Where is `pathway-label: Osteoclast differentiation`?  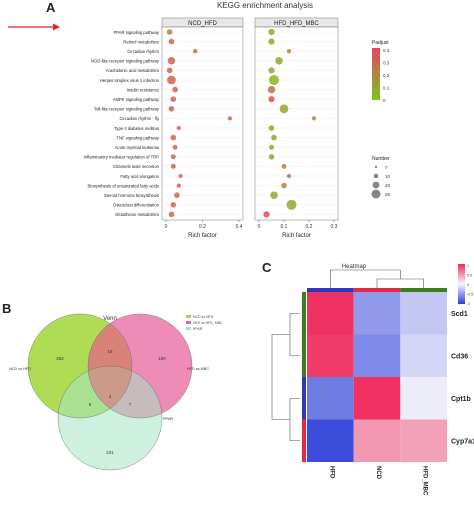 pathway-label: Osteoclast differentiation is located at coordinates (136, 205).